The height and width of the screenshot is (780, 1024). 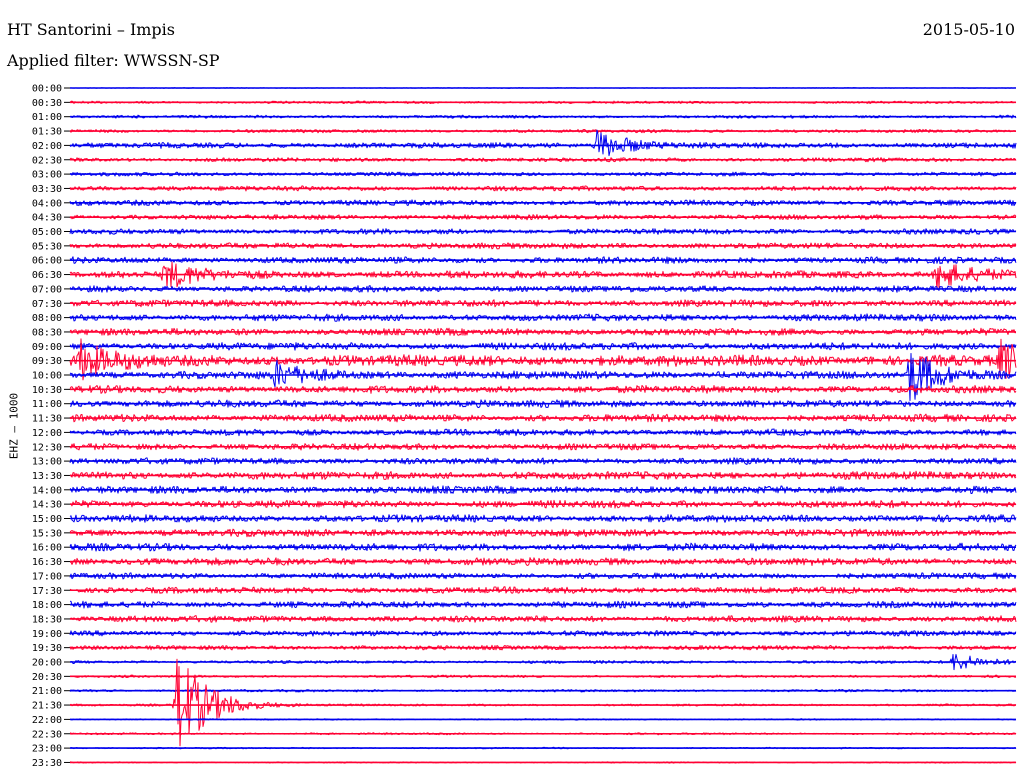 What do you see at coordinates (47, 576) in the screenshot?
I see `trace-time-label: 17:00` at bounding box center [47, 576].